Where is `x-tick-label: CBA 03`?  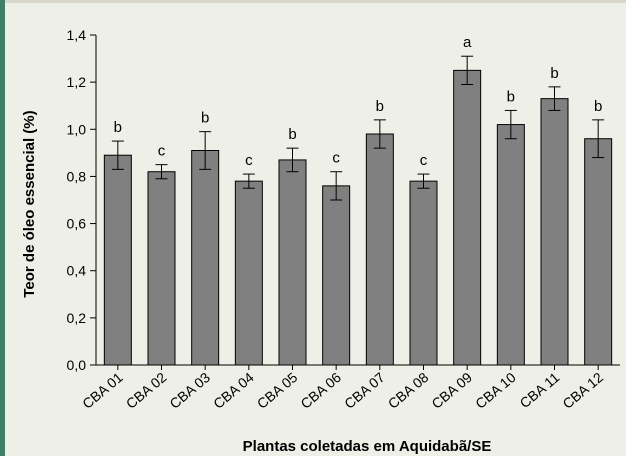 x-tick-label: CBA 03 is located at coordinates (189, 390).